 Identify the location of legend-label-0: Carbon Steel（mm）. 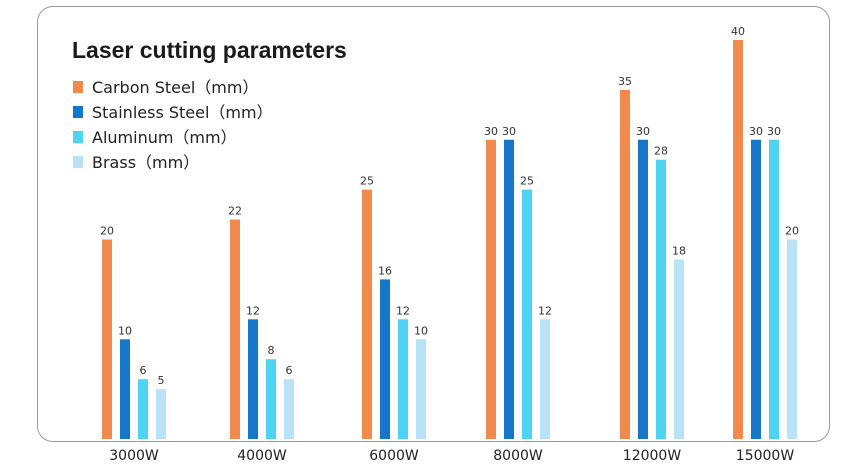
(175, 87).